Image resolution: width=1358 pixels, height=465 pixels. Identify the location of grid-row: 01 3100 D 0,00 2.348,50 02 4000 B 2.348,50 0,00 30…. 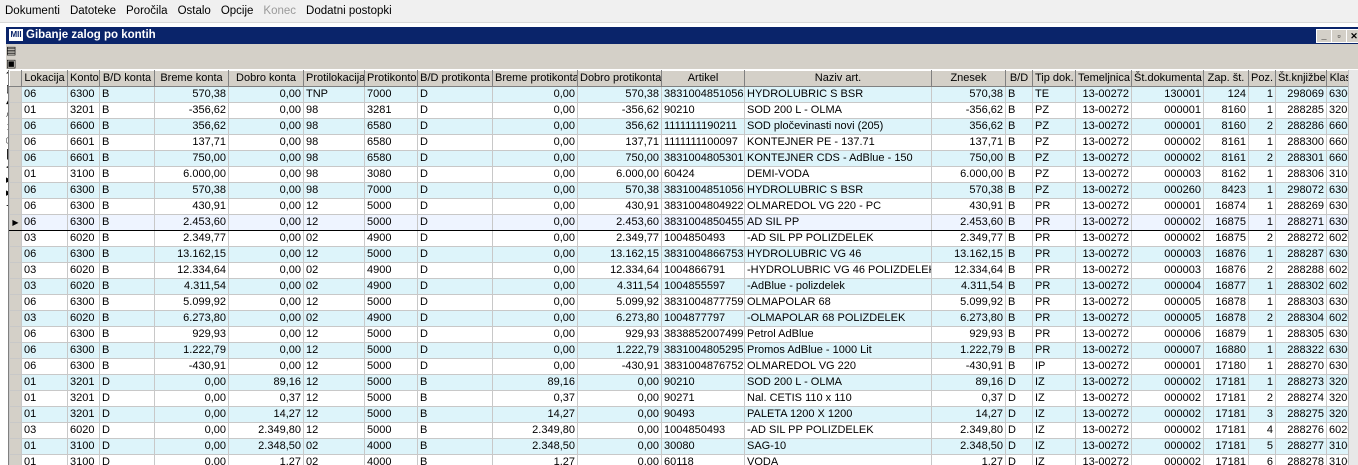
(679, 446).